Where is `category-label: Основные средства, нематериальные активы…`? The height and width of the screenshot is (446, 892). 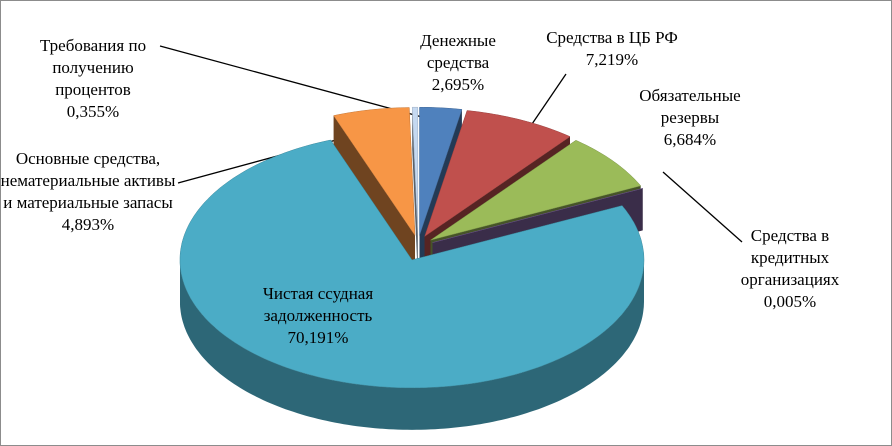 category-label: Основные средства, нематериальные активы… is located at coordinates (88, 180).